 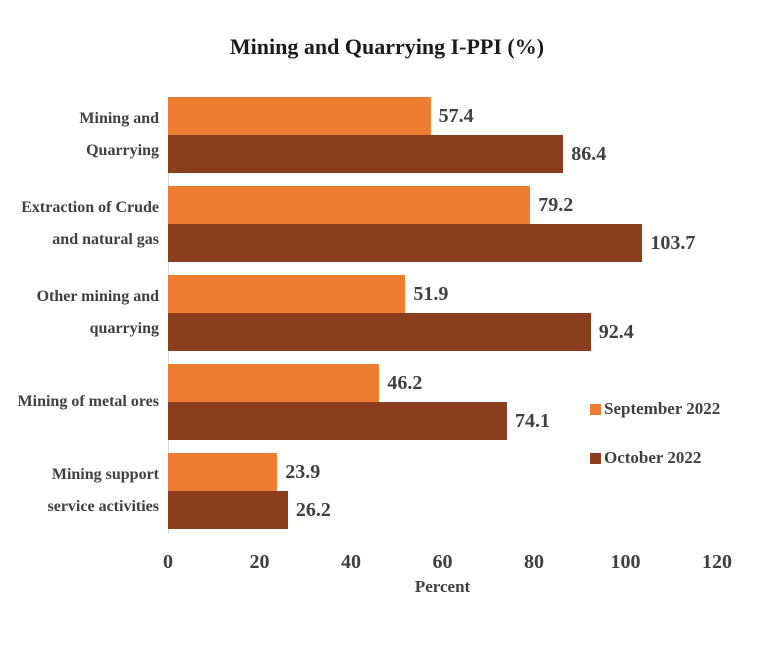 What do you see at coordinates (471, 294) in the screenshot?
I see `bar-row: 51.9` at bounding box center [471, 294].